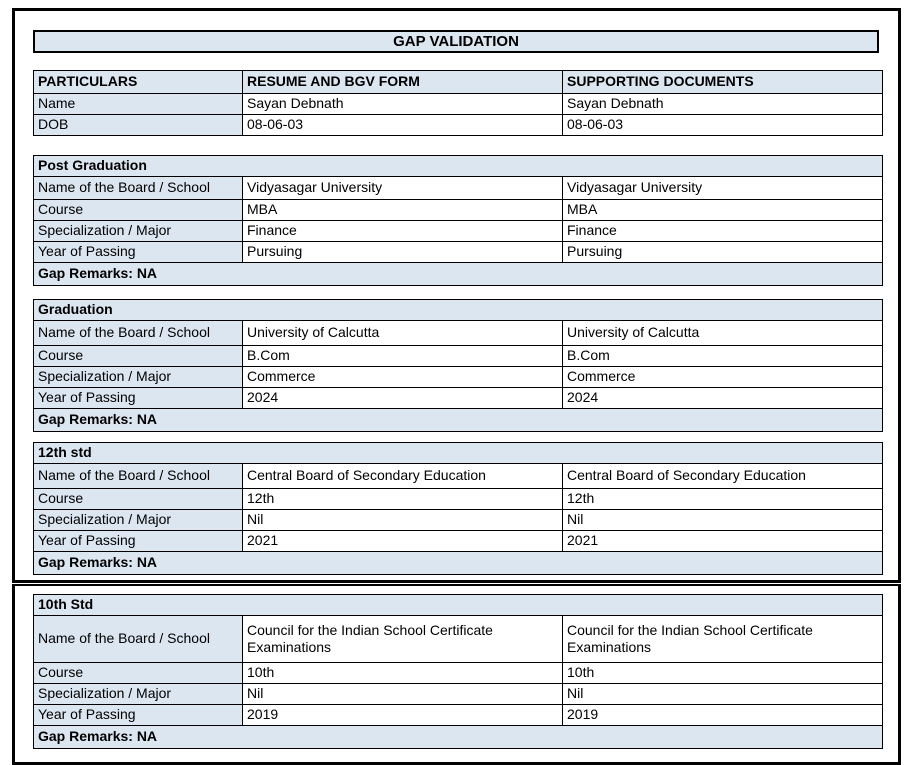 This screenshot has height=765, width=912. I want to click on section-header-row: 10th Std, so click(458, 605).